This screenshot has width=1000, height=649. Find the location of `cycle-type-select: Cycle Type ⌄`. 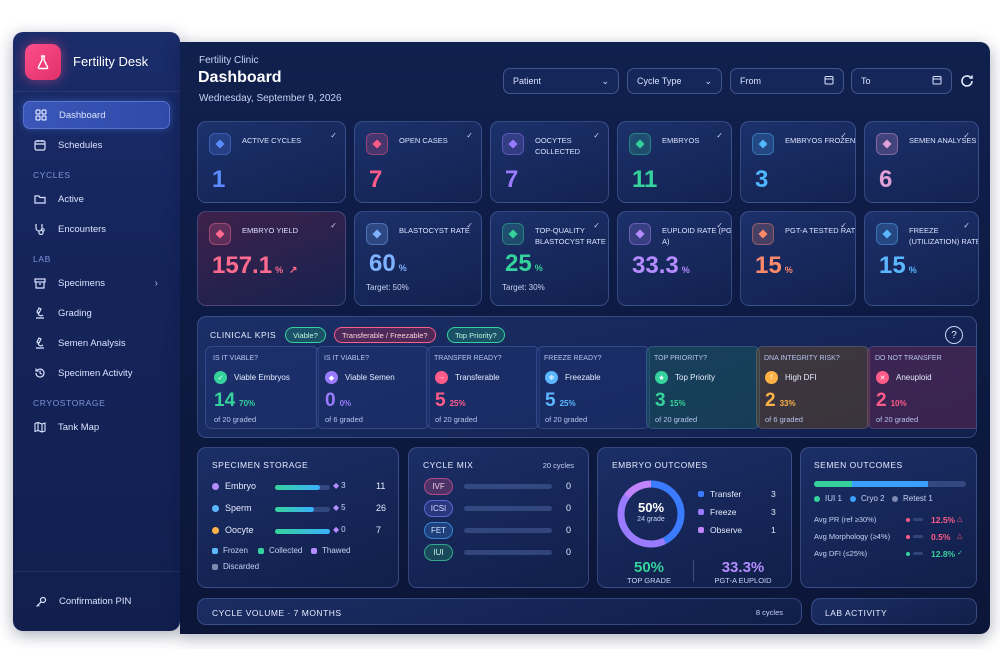

cycle-type-select: Cycle Type ⌄ is located at coordinates (674, 81).